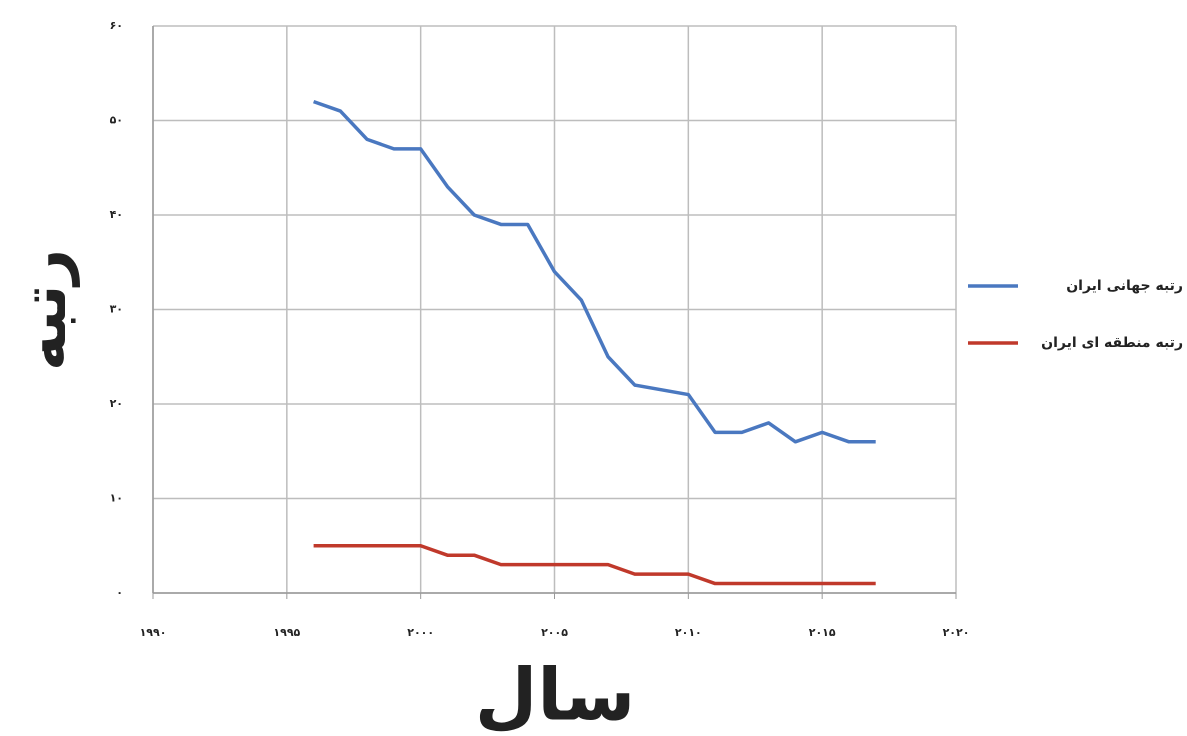 The height and width of the screenshot is (736, 1187). Describe the element at coordinates (116, 309) in the screenshot. I see `y-tick-label: ۳۰` at that location.